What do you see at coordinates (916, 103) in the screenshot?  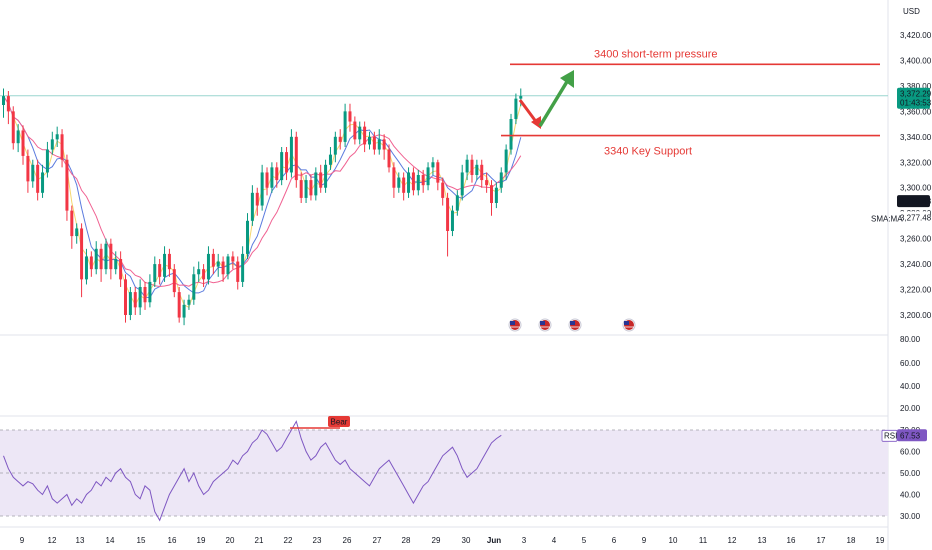 I see `bar-countdown: 01:43:53` at bounding box center [916, 103].